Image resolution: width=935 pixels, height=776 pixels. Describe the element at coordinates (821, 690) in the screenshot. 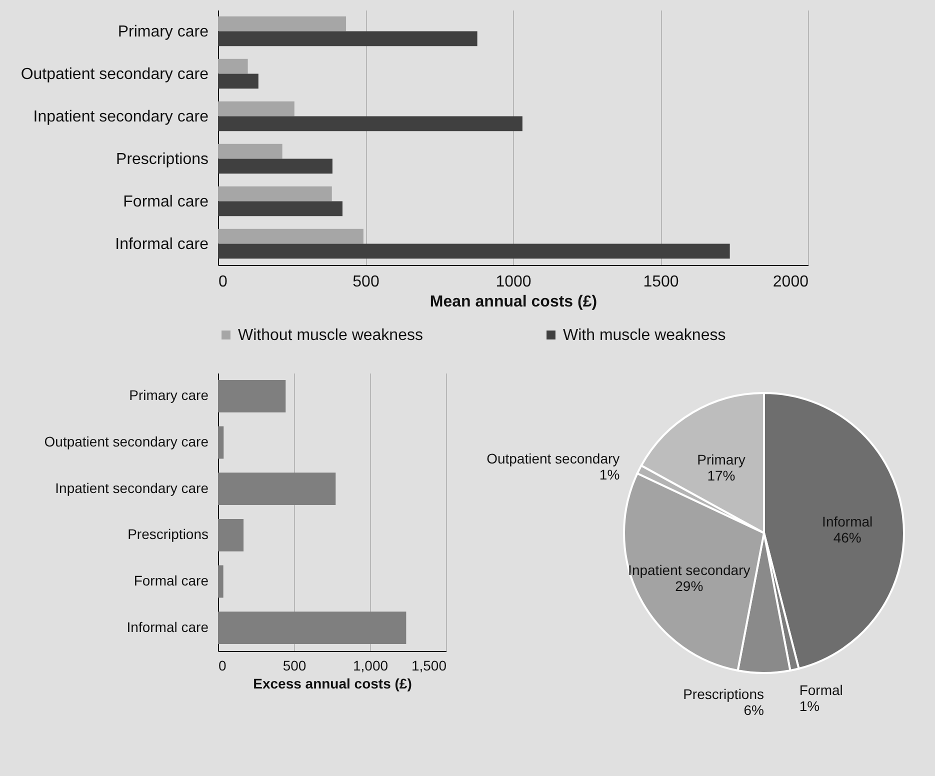

I see `slice-label: Formal` at that location.